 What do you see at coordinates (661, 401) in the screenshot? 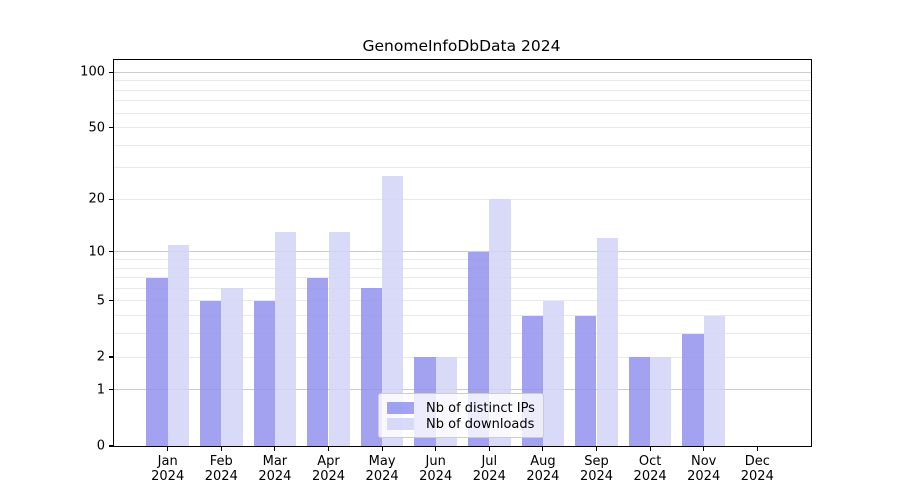
I see `bar-downloads-oct` at bounding box center [661, 401].